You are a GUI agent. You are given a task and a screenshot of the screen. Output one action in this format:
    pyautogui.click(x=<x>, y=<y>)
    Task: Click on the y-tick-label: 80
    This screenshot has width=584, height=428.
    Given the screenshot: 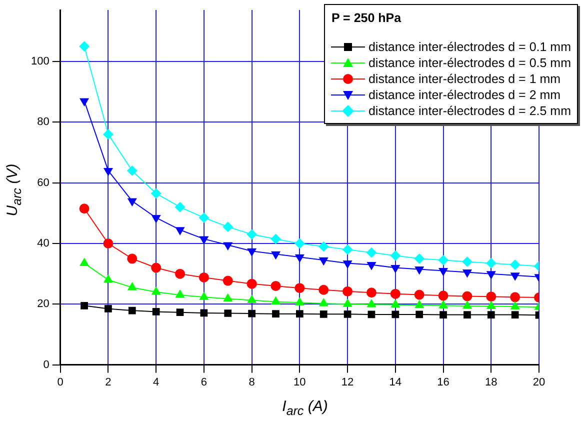 What is the action you would take?
    pyautogui.click(x=43, y=122)
    